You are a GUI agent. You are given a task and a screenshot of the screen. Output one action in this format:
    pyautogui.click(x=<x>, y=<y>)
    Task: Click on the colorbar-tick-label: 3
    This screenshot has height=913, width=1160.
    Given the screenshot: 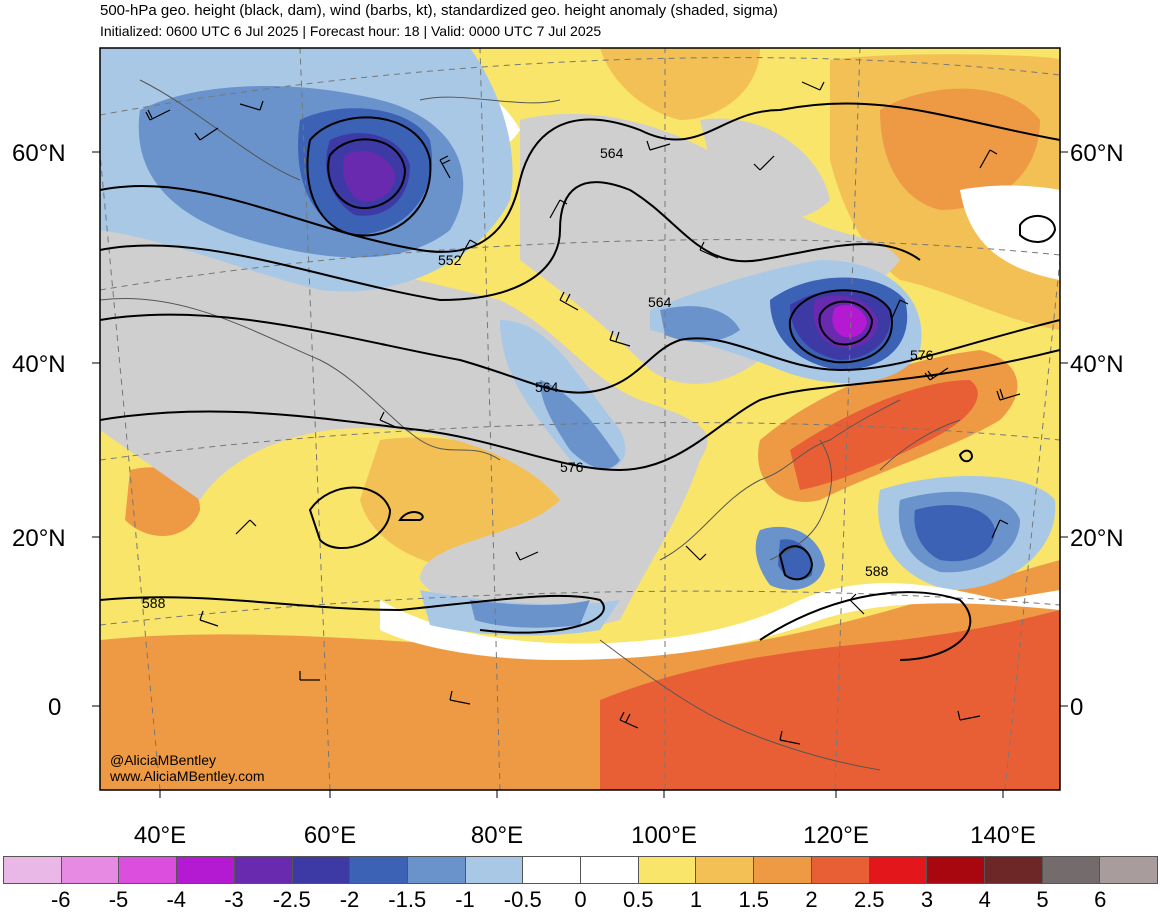 What is the action you would take?
    pyautogui.click(x=927, y=899)
    